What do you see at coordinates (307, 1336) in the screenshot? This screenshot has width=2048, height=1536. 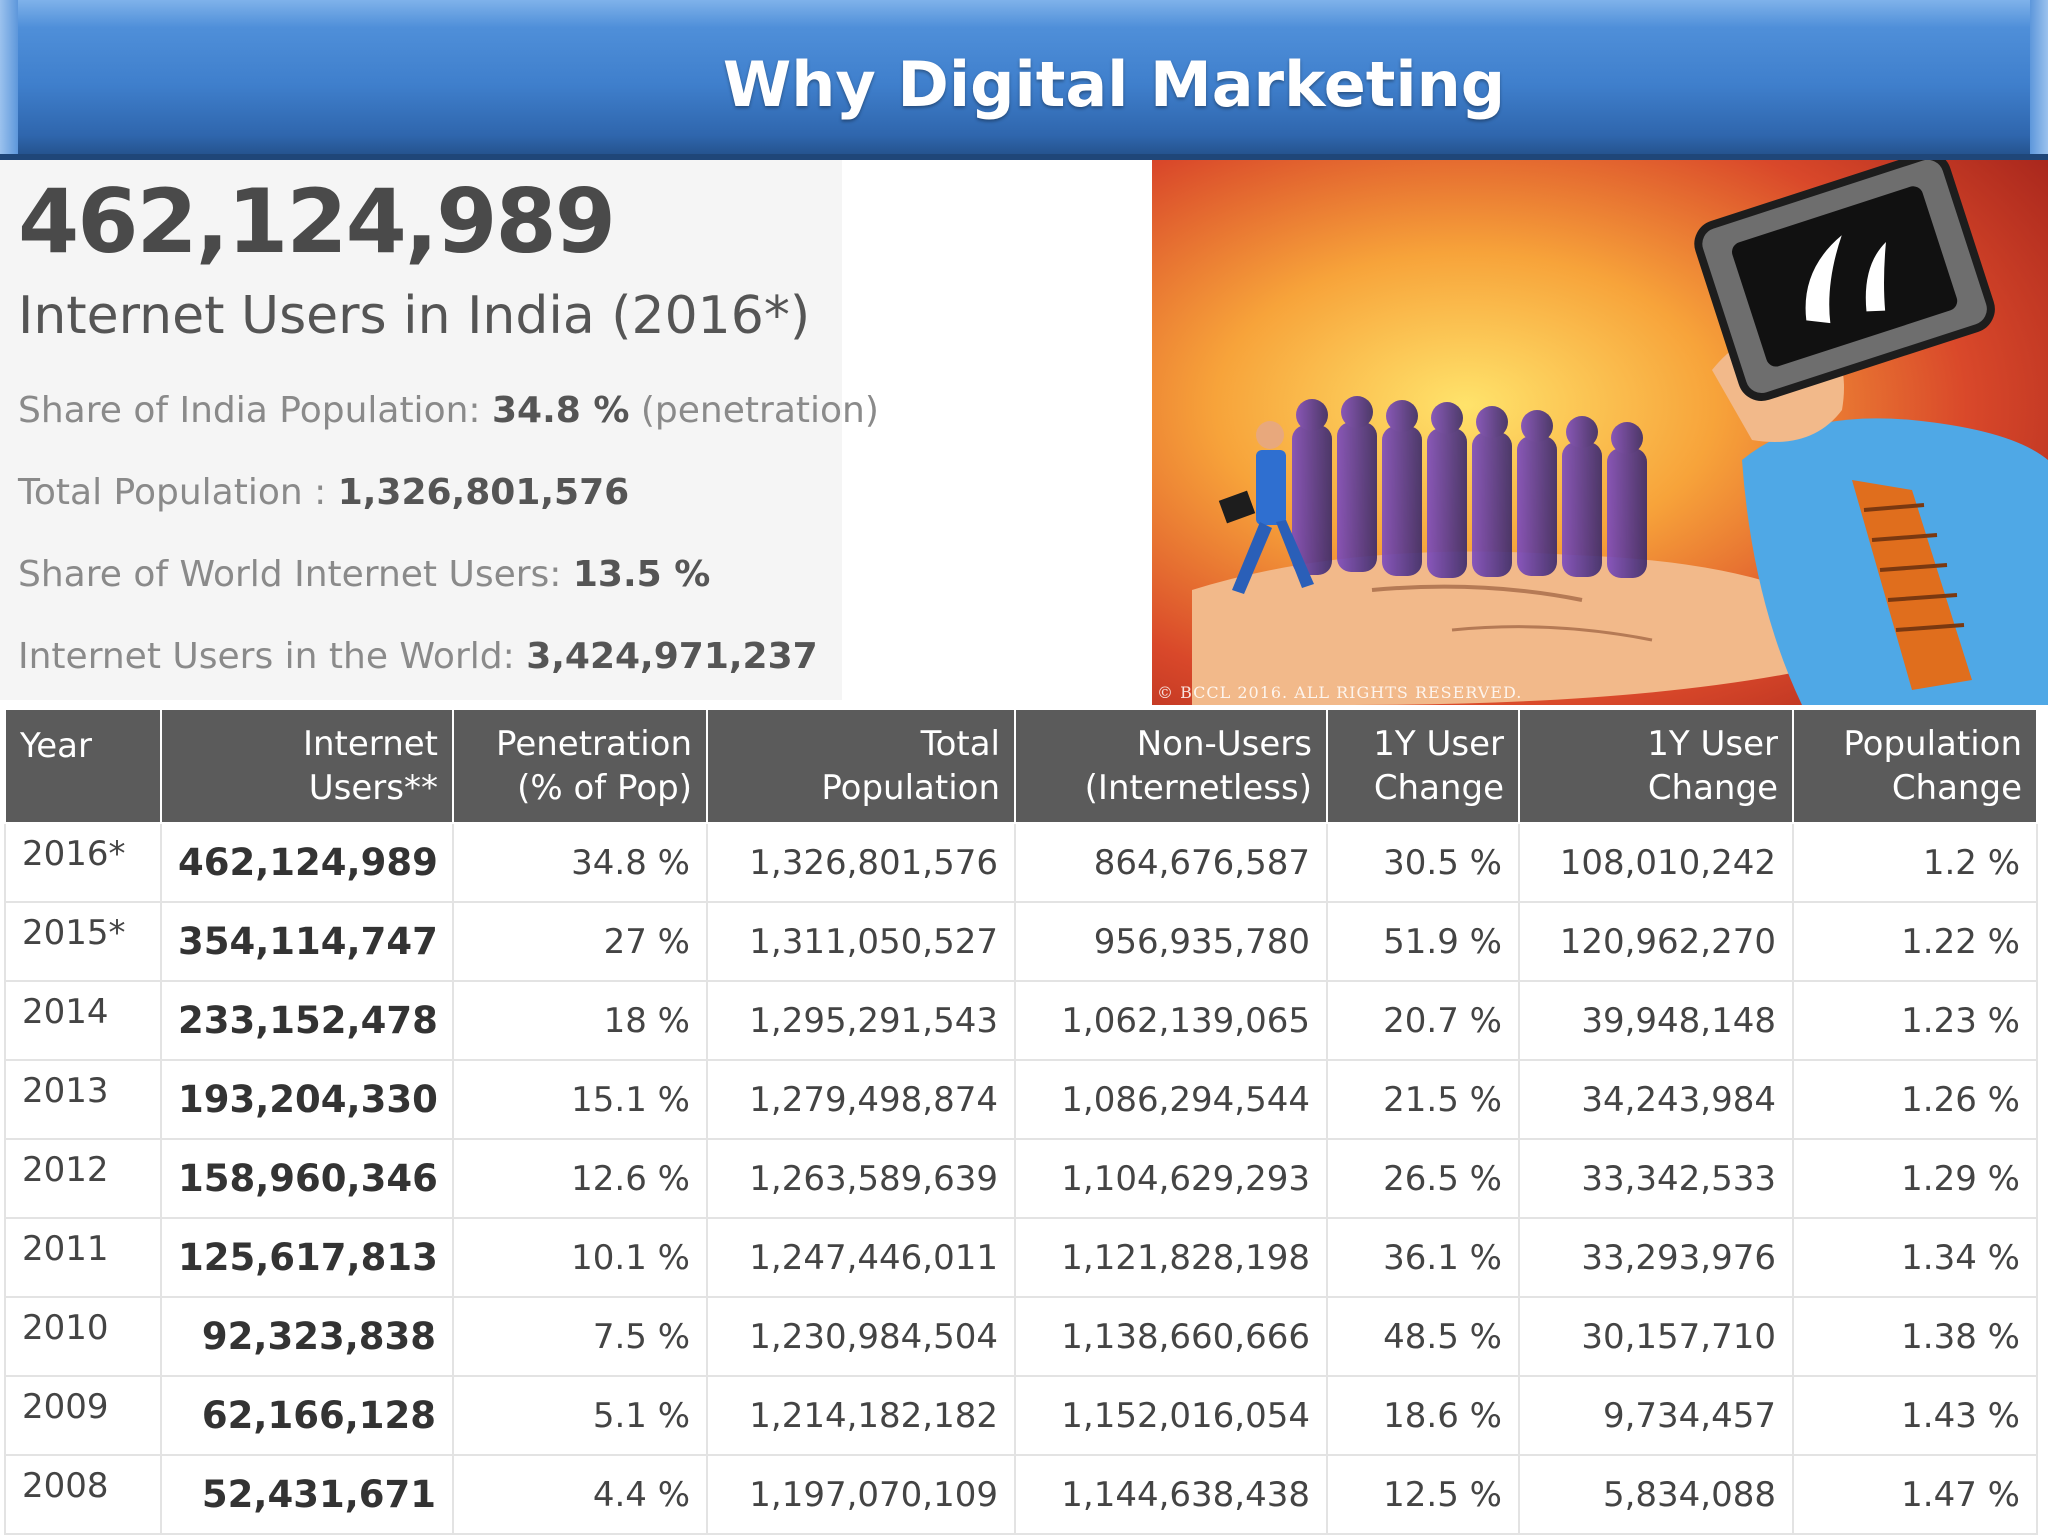 I see `cell-internet-users: 92,323,838` at bounding box center [307, 1336].